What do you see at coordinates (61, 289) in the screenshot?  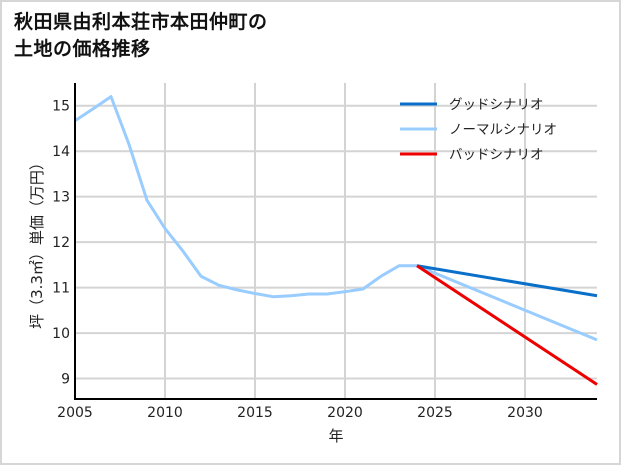 I see `y-tick-label: 11` at bounding box center [61, 289].